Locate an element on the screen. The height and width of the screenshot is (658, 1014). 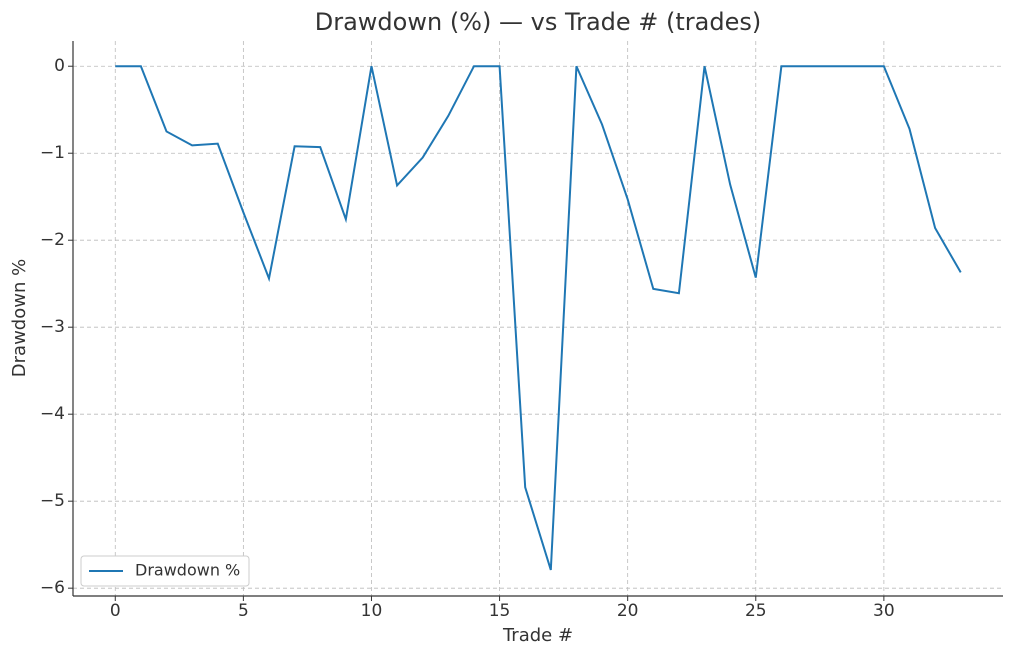
x-tick-label: 25 is located at coordinates (756, 611).